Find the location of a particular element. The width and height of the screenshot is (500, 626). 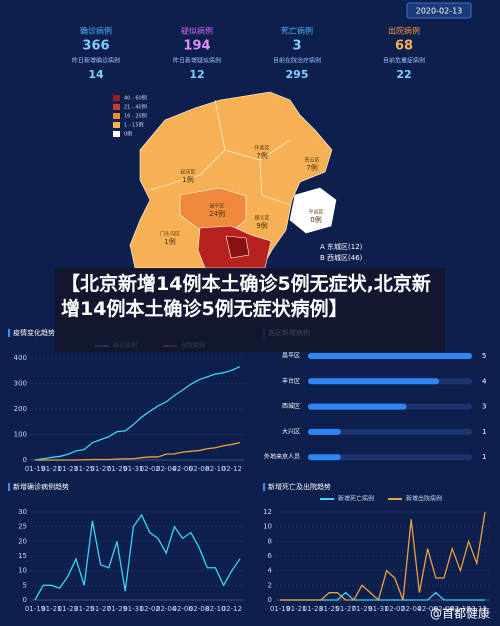

y-tick-label: 30 is located at coordinates (22, 512).